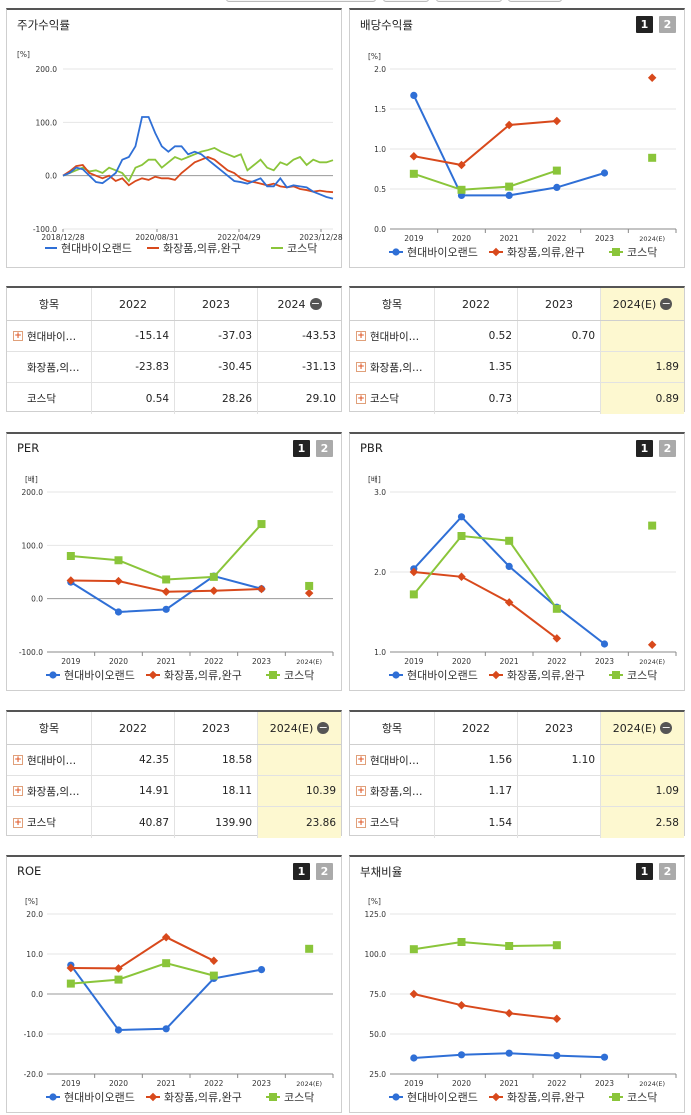 This screenshot has height=1115, width=691. Describe the element at coordinates (376, 914) in the screenshot. I see `y-tick-label: 125.0` at that location.